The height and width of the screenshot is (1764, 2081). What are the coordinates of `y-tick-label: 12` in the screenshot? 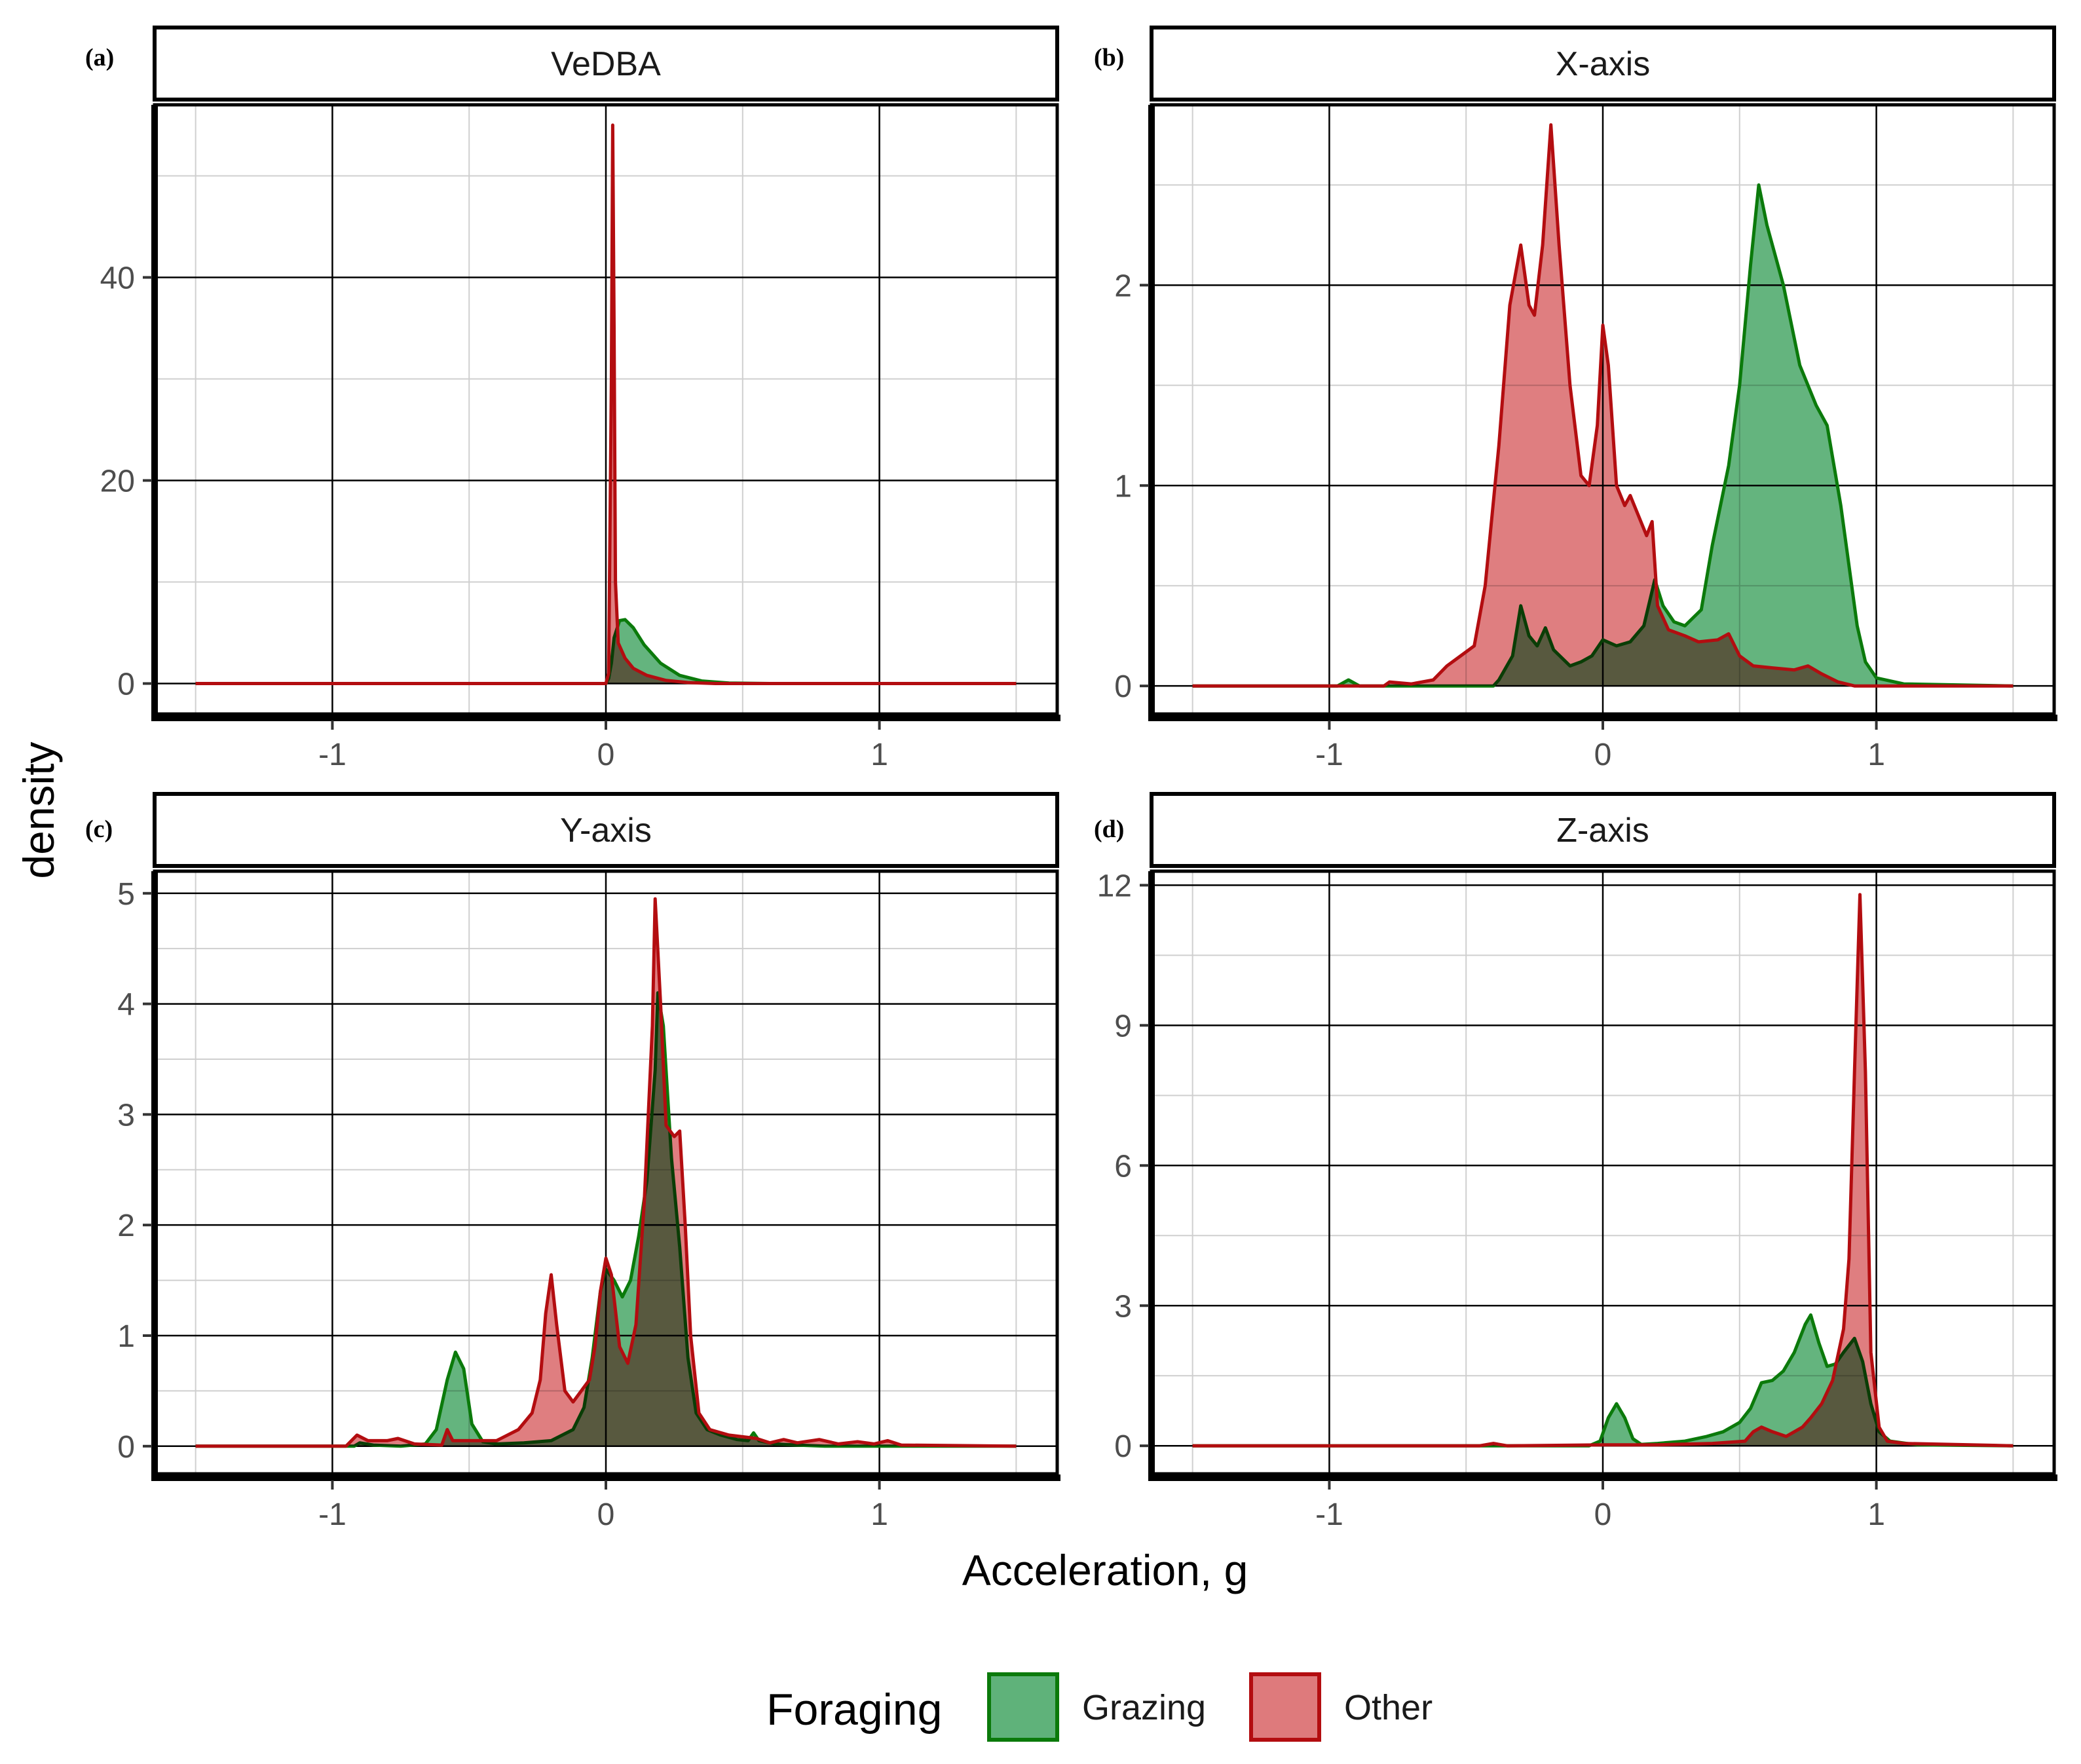 It's located at (1114, 886).